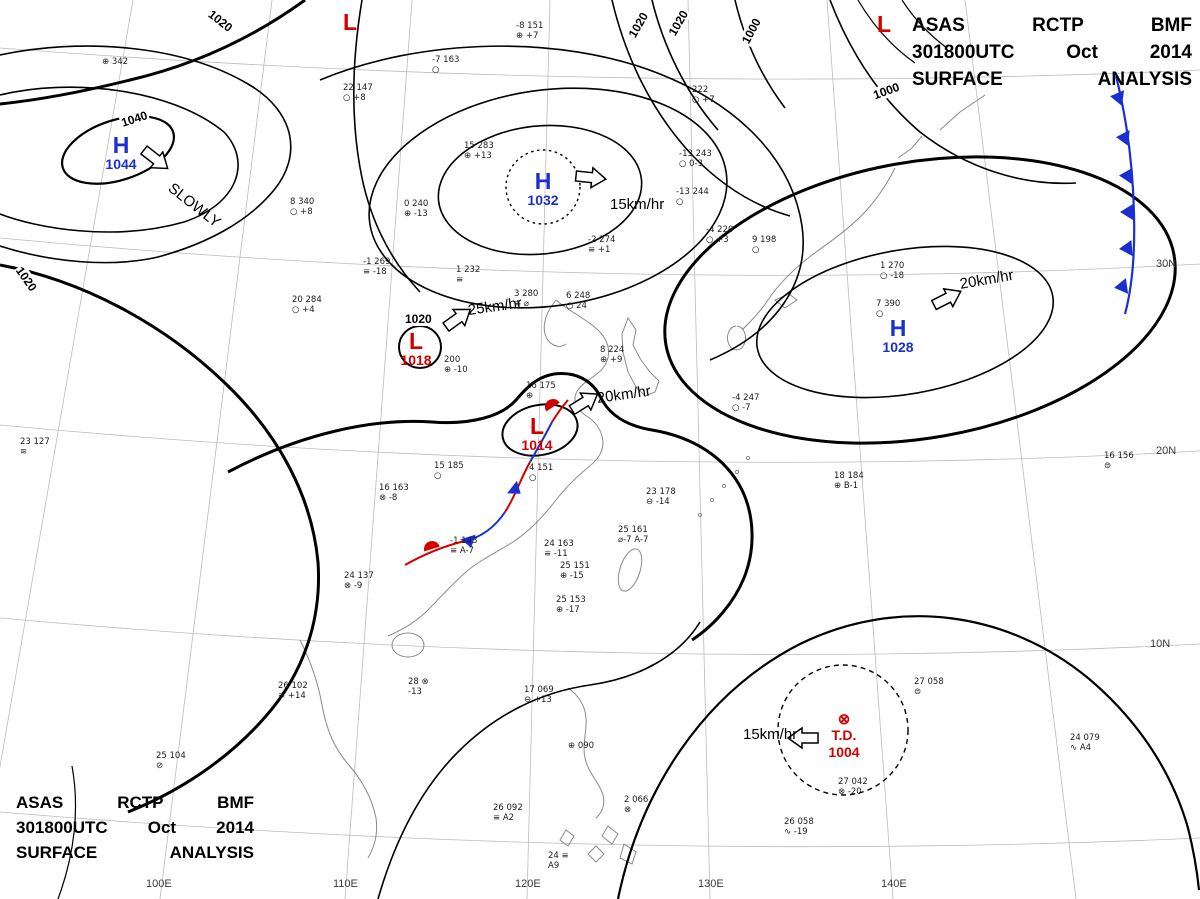  I want to click on graticule-label: 130E, so click(711, 884).